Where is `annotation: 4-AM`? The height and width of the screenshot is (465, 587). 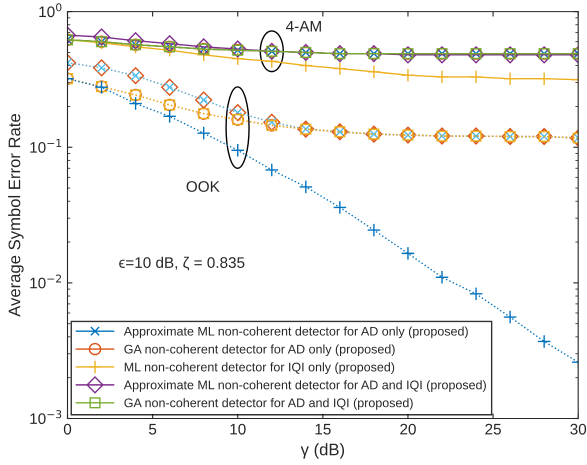
annotation: 4-AM is located at coordinates (303, 26).